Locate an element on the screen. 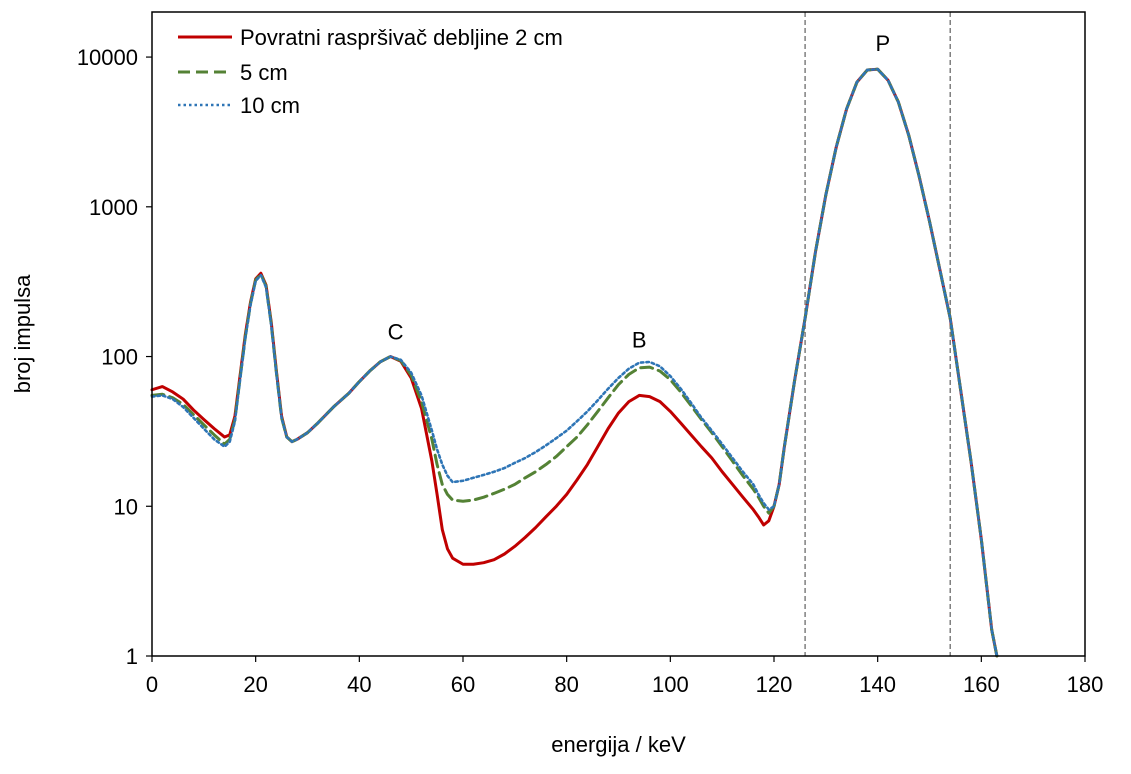 This screenshot has height=774, width=1131. y-tick-label: 10 is located at coordinates (126, 506).